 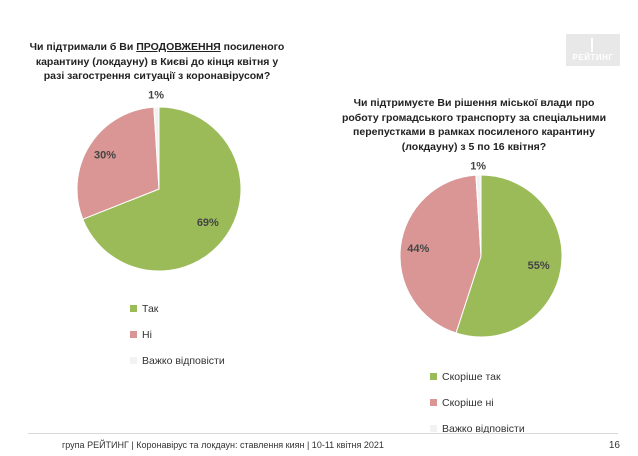 I want to click on rating-logo: РЕЙТИНГ, so click(x=593, y=50).